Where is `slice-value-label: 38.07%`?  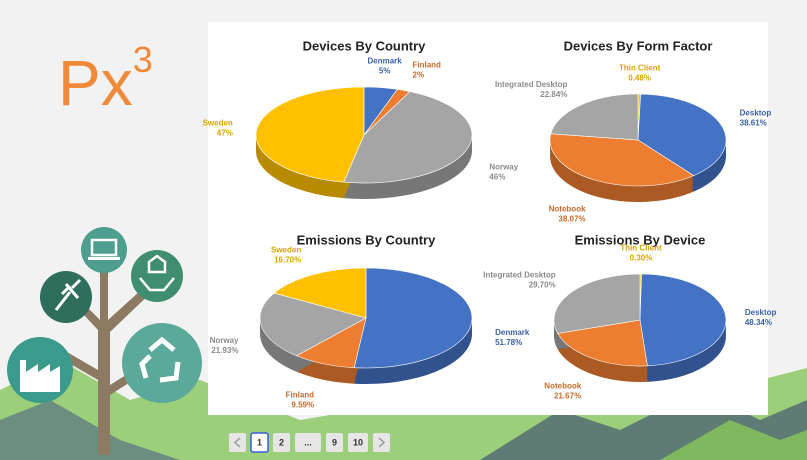
slice-value-label: 38.07% is located at coordinates (571, 218).